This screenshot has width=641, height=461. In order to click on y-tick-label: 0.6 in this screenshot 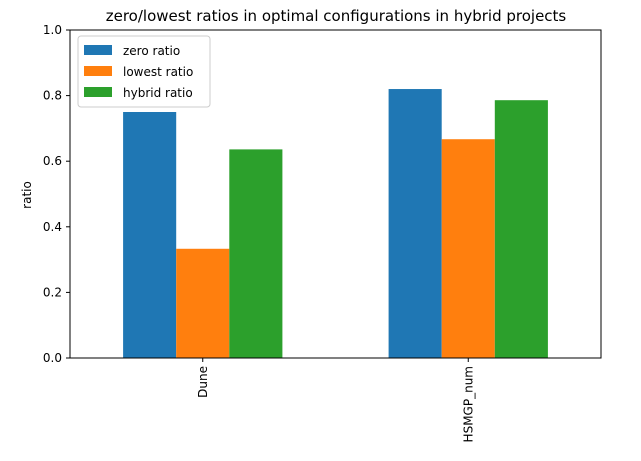, I will do `click(52, 161)`.